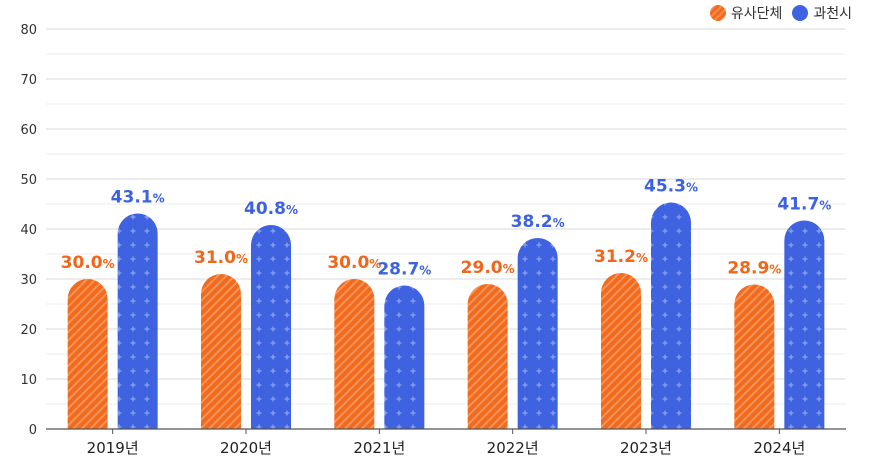 The height and width of the screenshot is (473, 870). Describe the element at coordinates (28, 280) in the screenshot. I see `y-tick-label: 30` at that location.